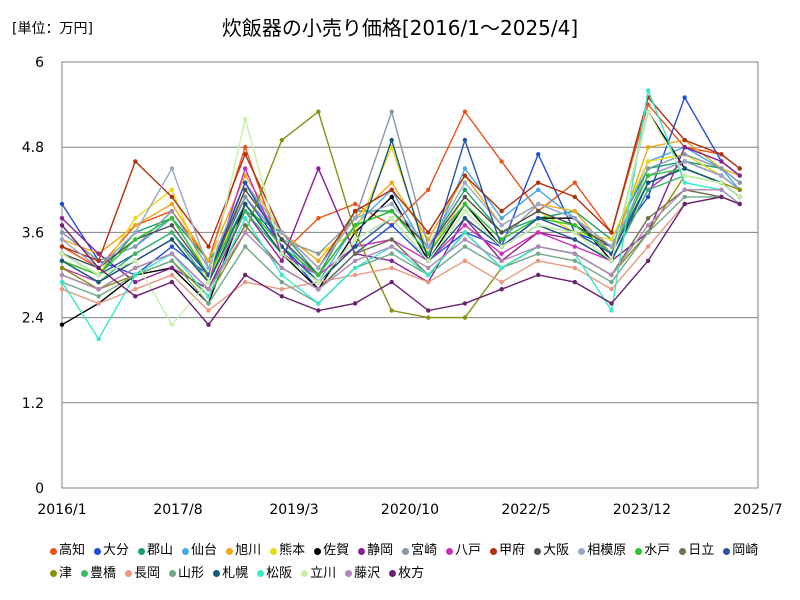  What do you see at coordinates (406, 574) in the screenshot?
I see `legend-item: 枚方` at bounding box center [406, 574].